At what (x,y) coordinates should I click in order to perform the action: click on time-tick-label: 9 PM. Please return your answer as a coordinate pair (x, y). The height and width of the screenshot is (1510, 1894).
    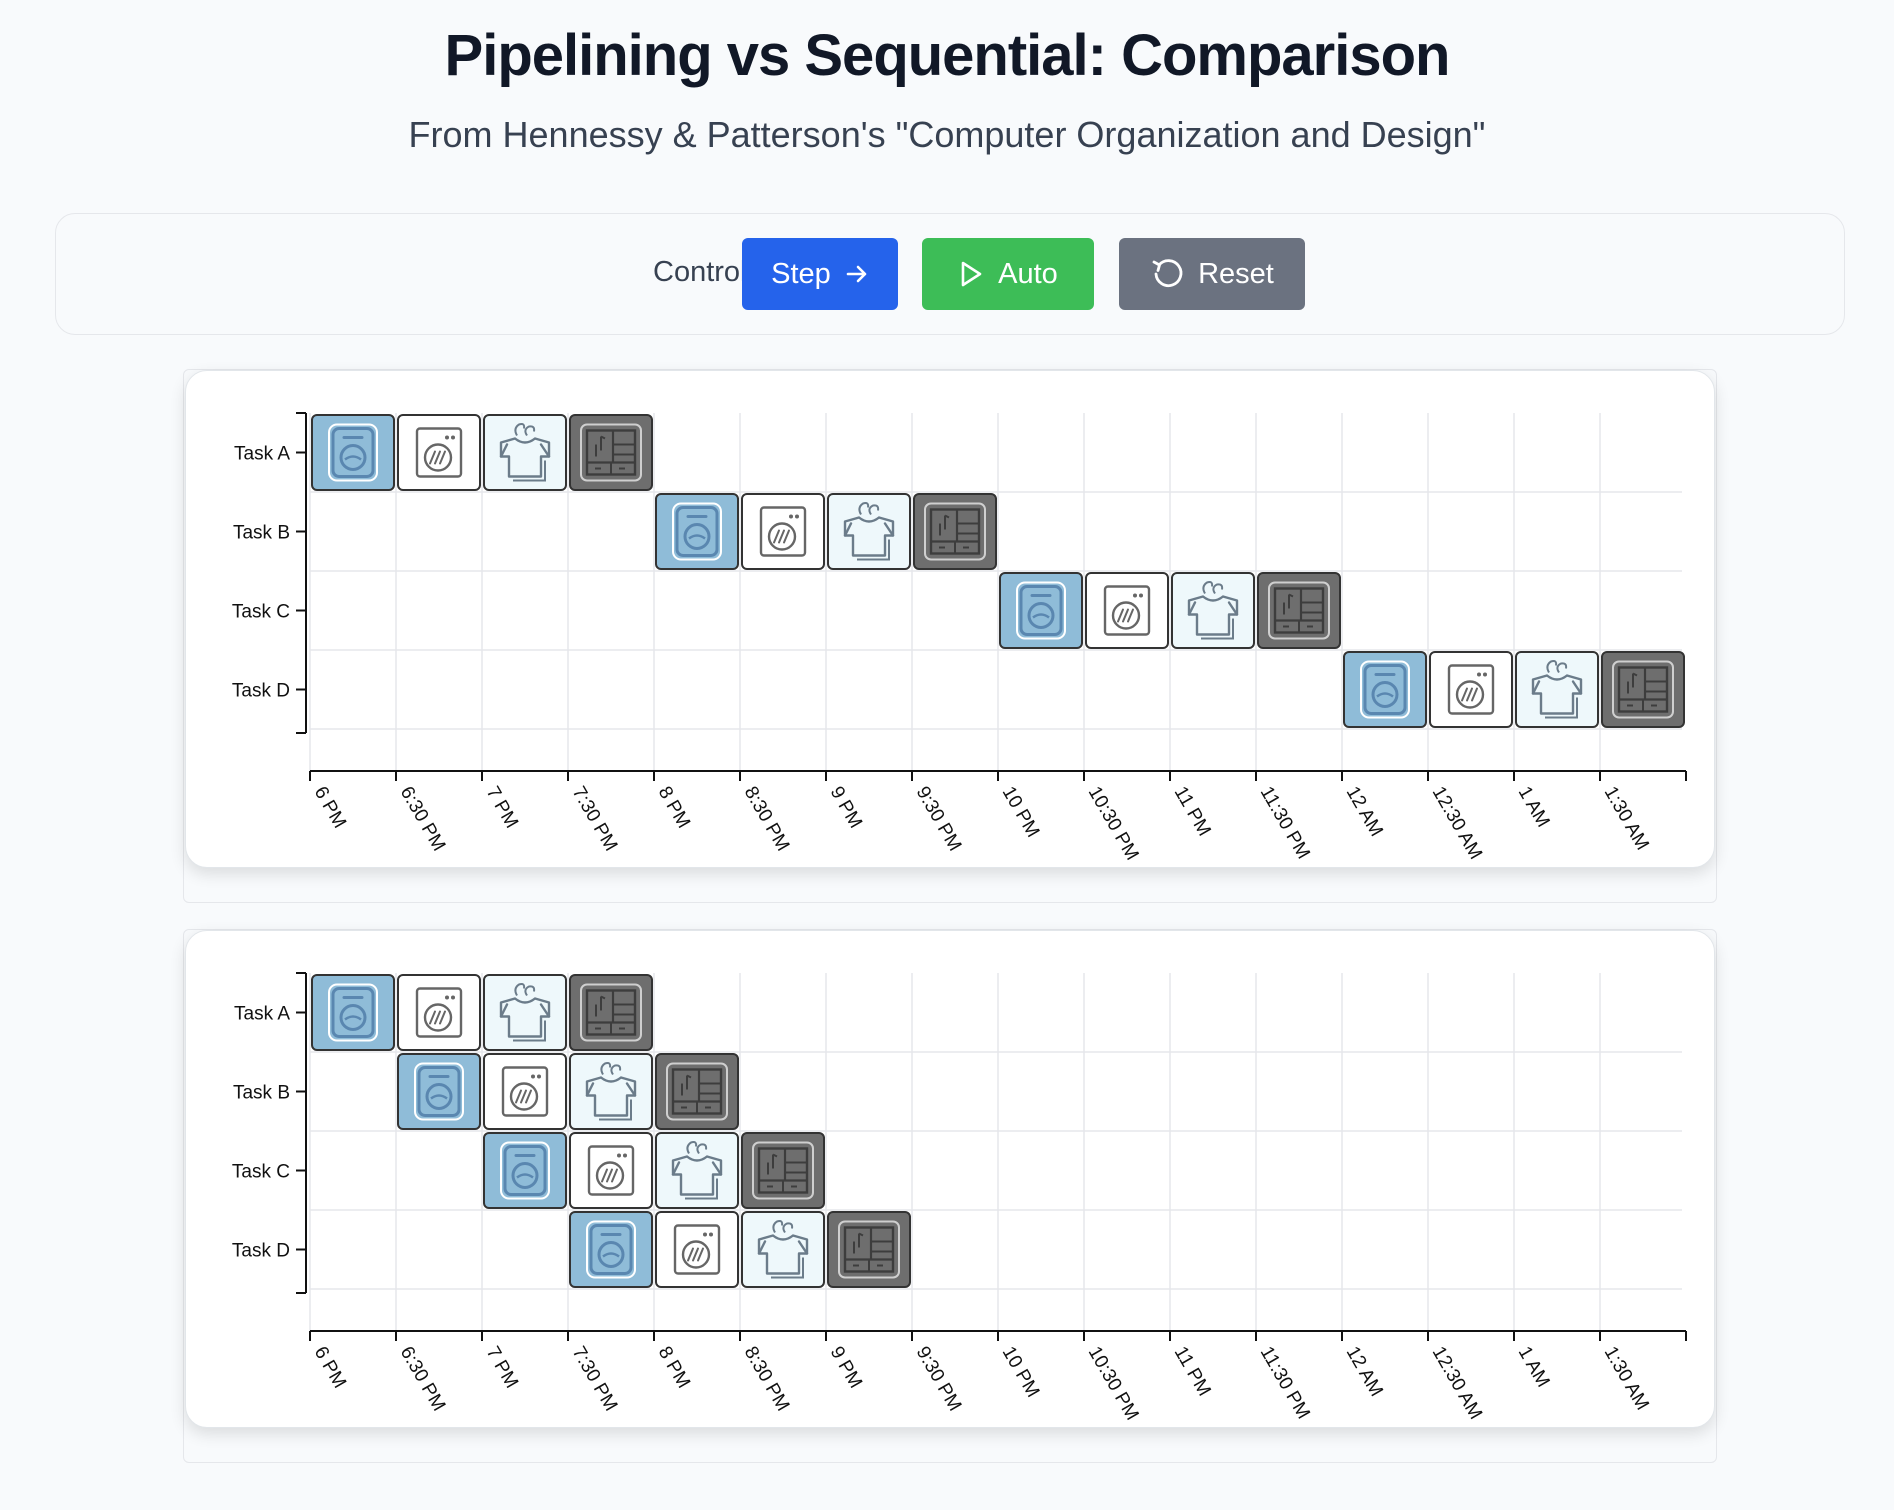
    Looking at the image, I should click on (846, 807).